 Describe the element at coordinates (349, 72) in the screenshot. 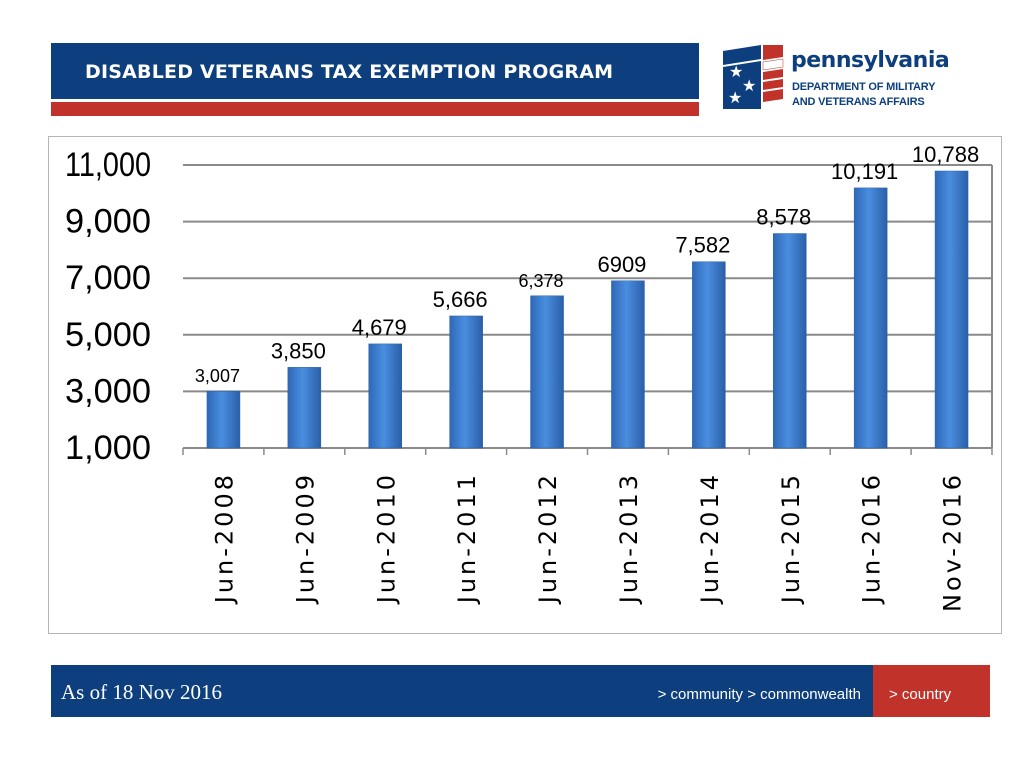

I see `page-title: DISABLED VETERANS TAX EXEMPTION PROGRAM` at that location.